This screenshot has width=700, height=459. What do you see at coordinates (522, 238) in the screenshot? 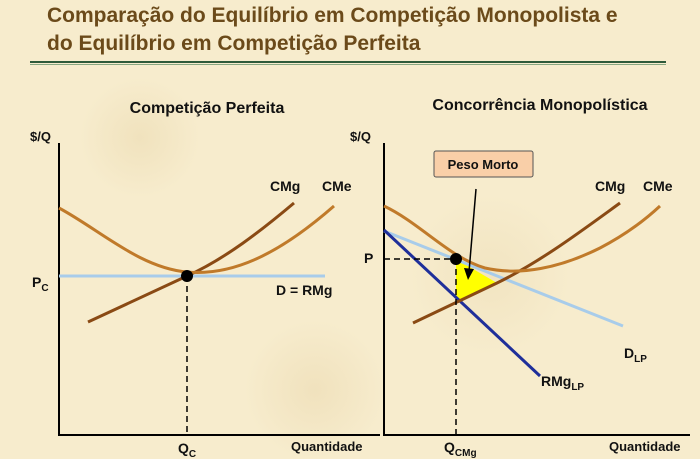
I see `right-cme-curve` at bounding box center [522, 238].